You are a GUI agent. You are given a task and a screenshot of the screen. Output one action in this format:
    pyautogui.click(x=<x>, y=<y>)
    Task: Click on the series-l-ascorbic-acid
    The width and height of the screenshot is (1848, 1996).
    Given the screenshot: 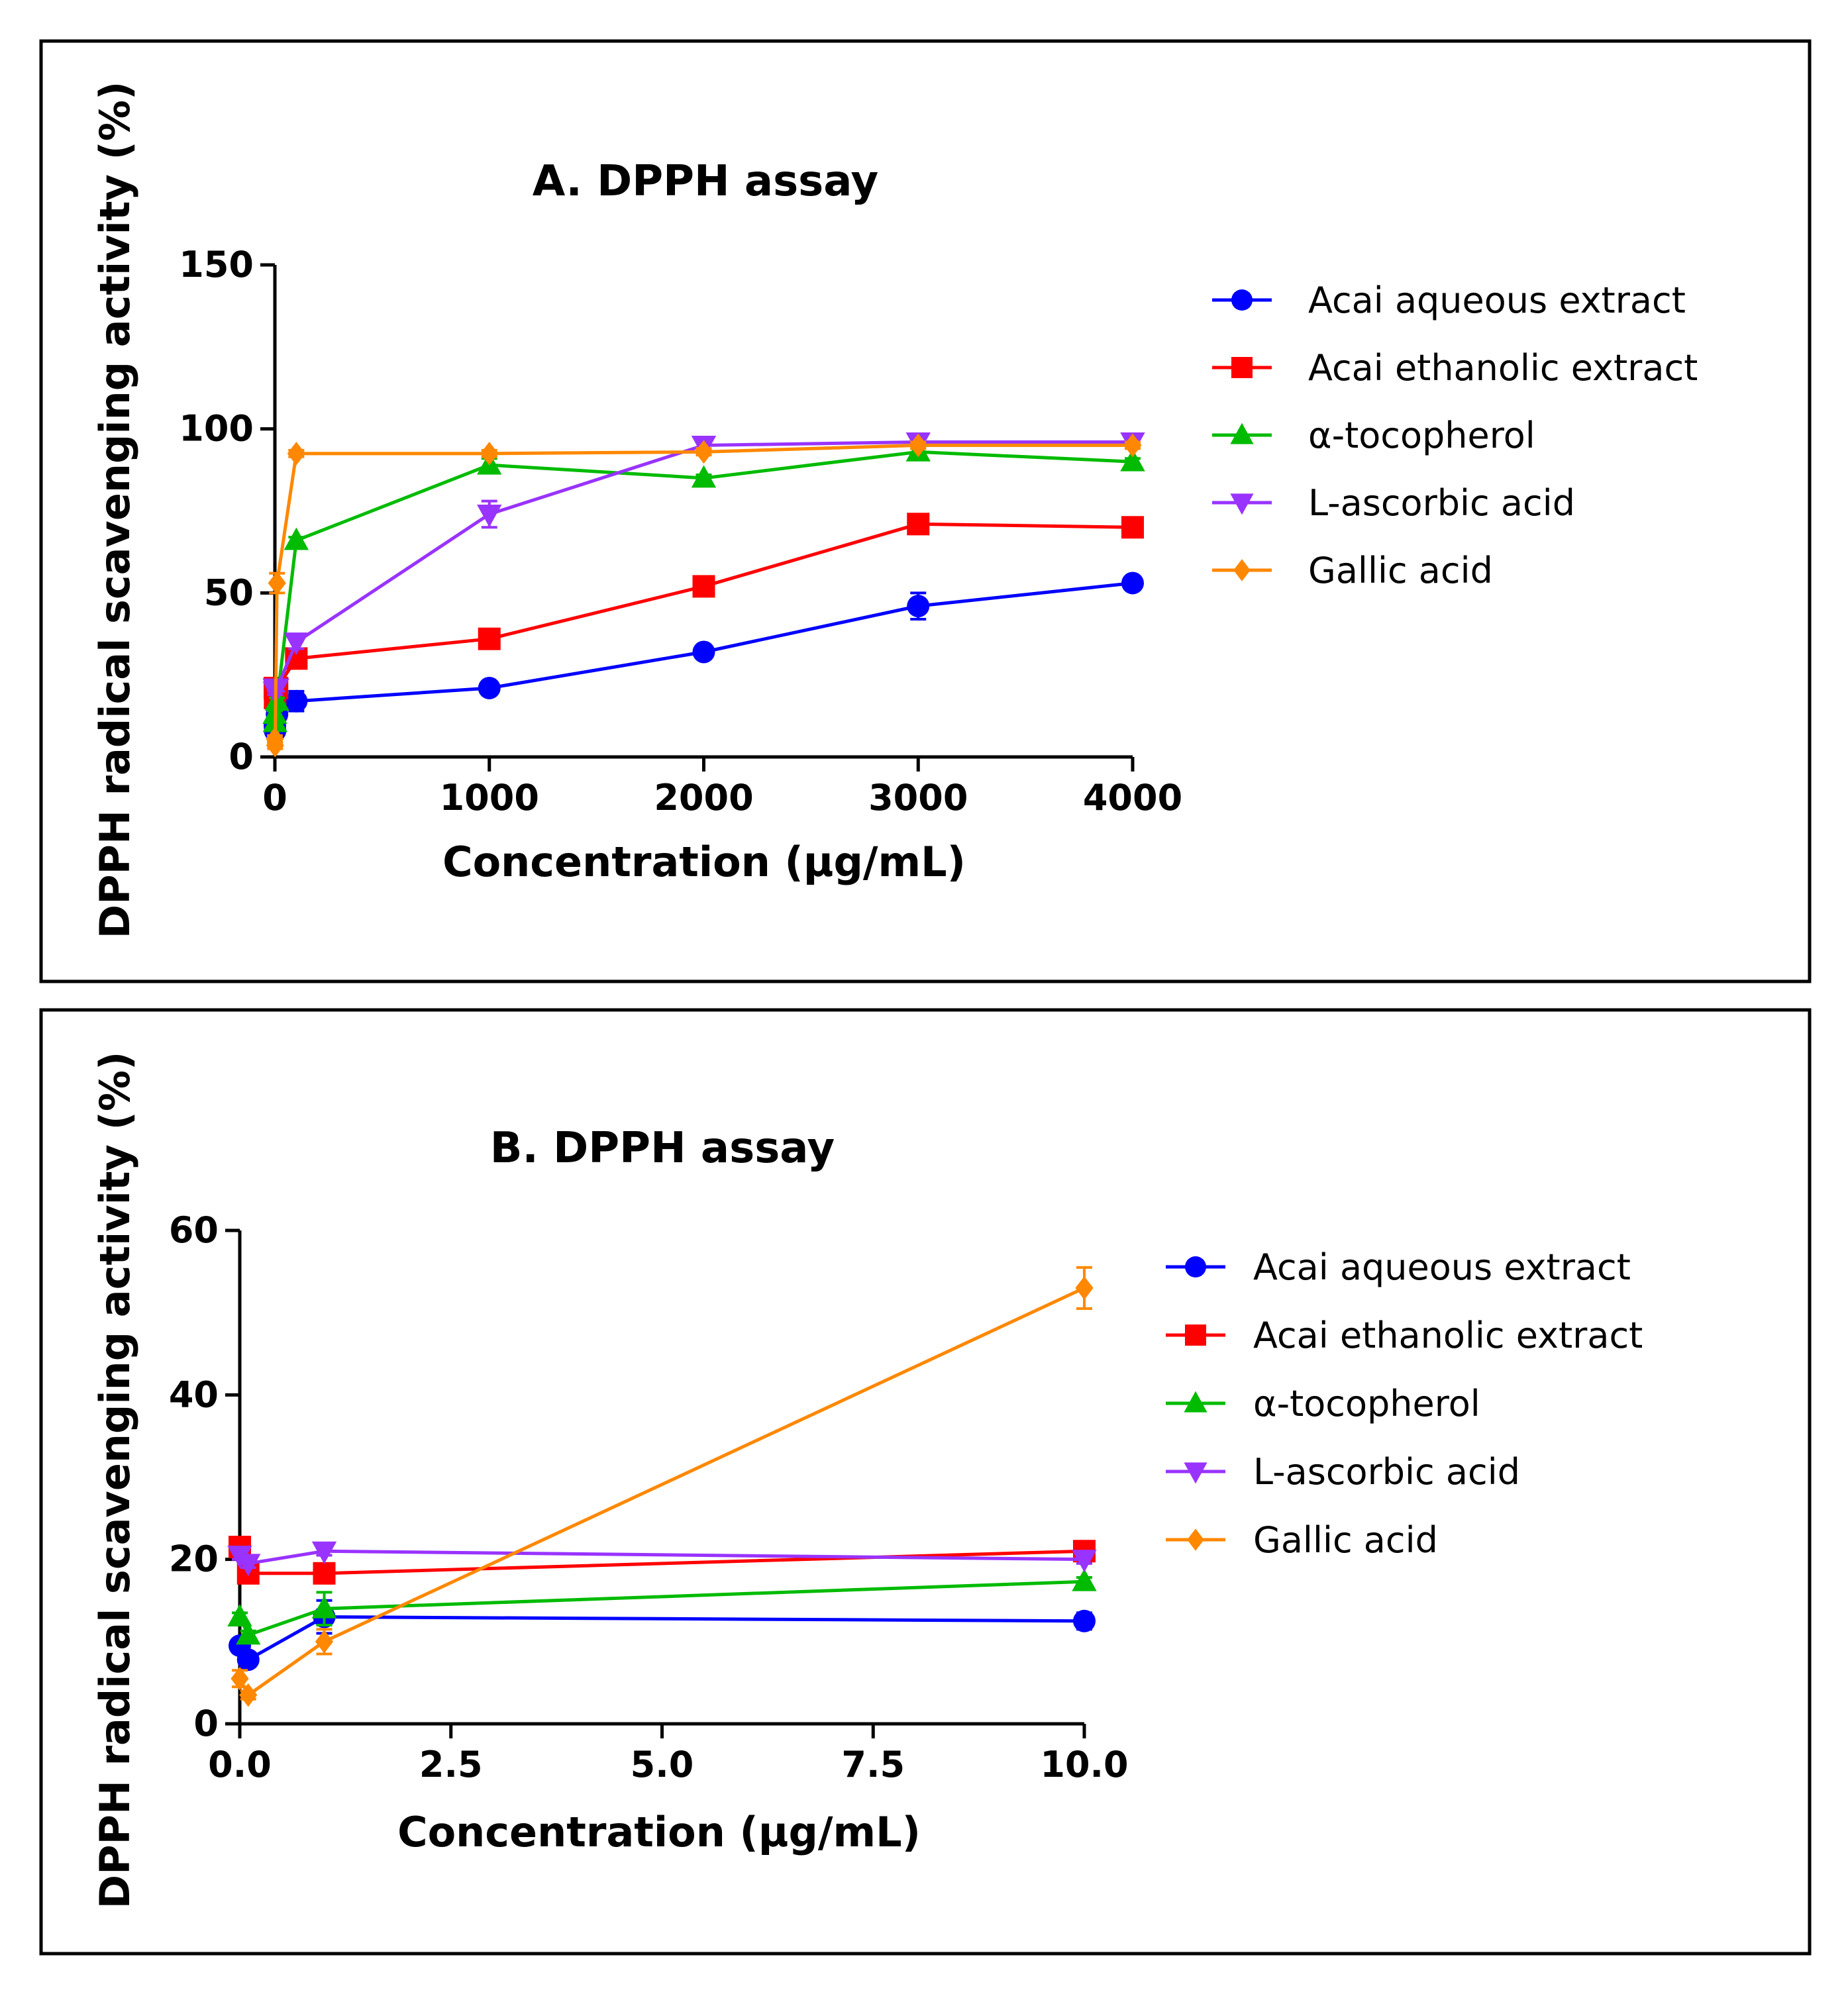 What is the action you would take?
    pyautogui.click(x=662, y=1559)
    